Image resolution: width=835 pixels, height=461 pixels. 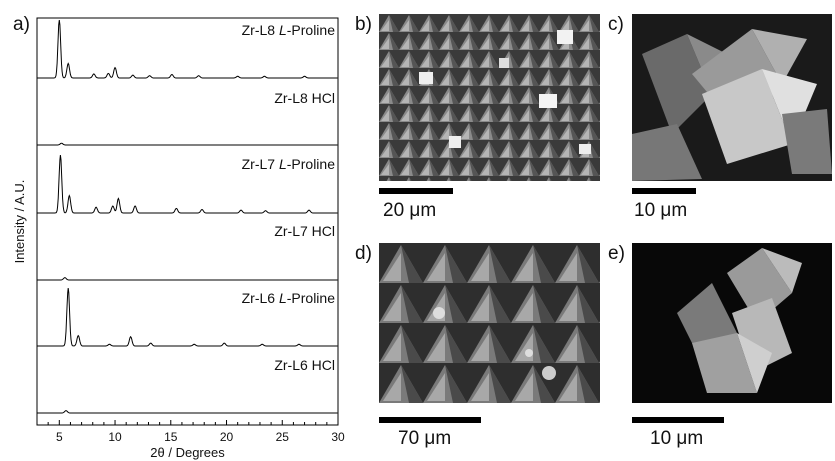 What do you see at coordinates (363, 24) in the screenshot?
I see `panel-b-label: b)` at bounding box center [363, 24].